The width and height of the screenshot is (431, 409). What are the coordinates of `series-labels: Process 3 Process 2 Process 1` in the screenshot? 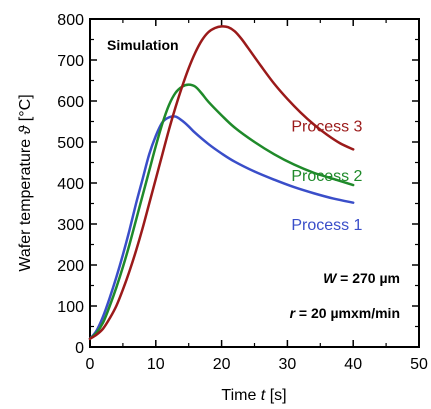 It's located at (326, 176).